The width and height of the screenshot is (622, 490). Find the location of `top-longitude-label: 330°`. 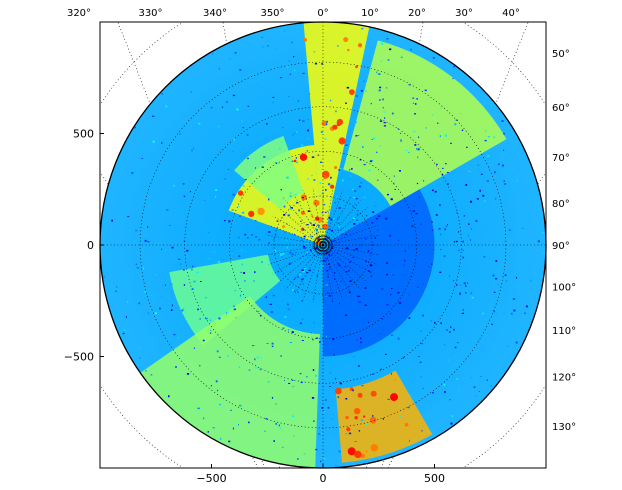

top-longitude-label: 330° is located at coordinates (150, 13).